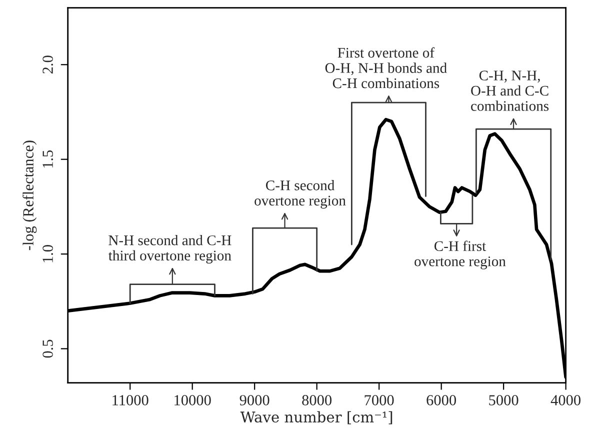 The height and width of the screenshot is (435, 590). I want to click on x-tick-label: 4000, so click(565, 400).